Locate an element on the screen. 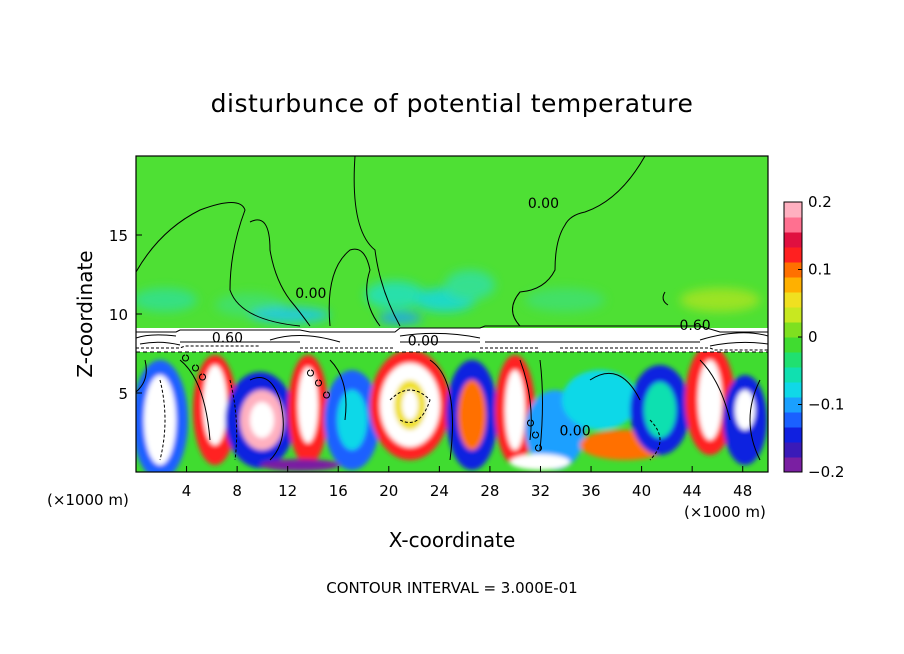 The width and height of the screenshot is (904, 654). colorbar is located at coordinates (793, 337).